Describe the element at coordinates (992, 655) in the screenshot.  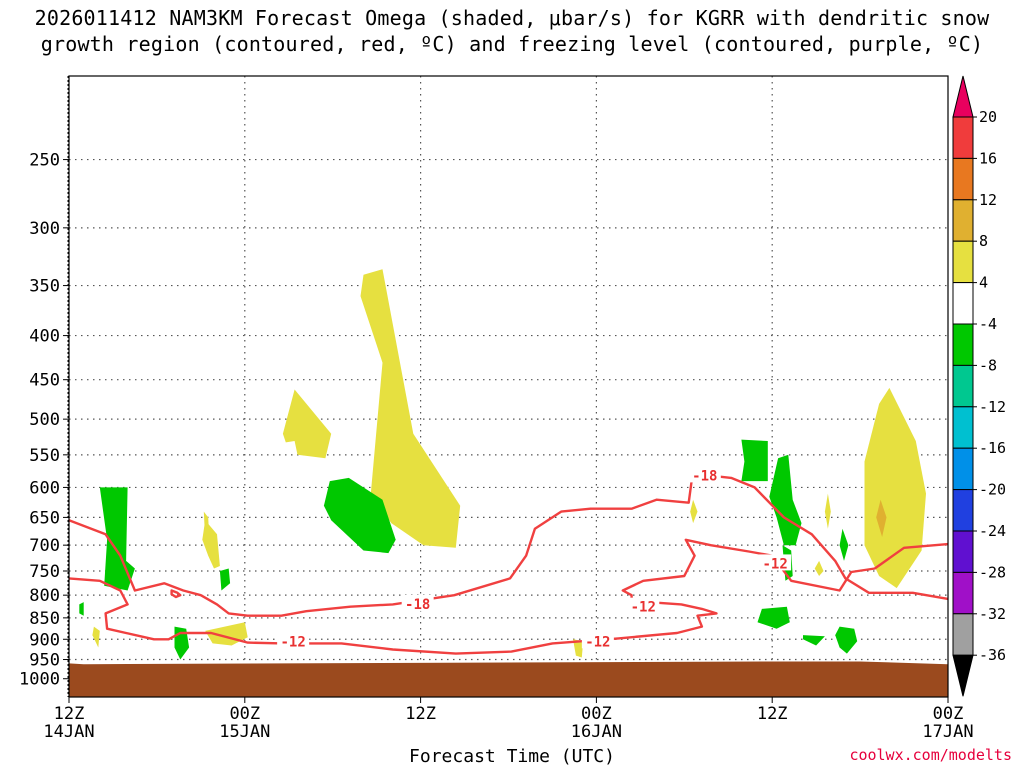
I see `colorbar-label: -36` at that location.